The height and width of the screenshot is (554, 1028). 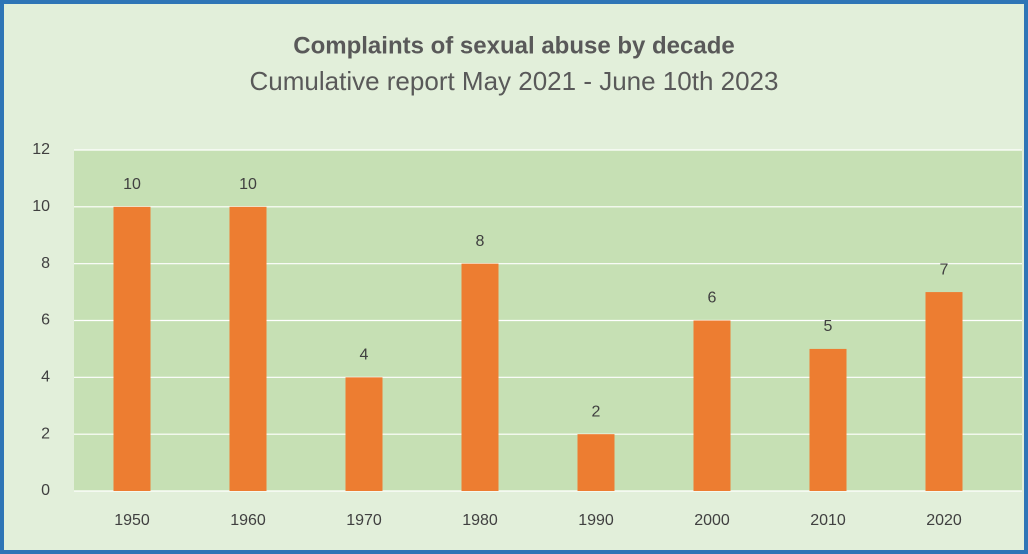 What do you see at coordinates (45, 263) in the screenshot?
I see `y-tick-label: 8` at bounding box center [45, 263].